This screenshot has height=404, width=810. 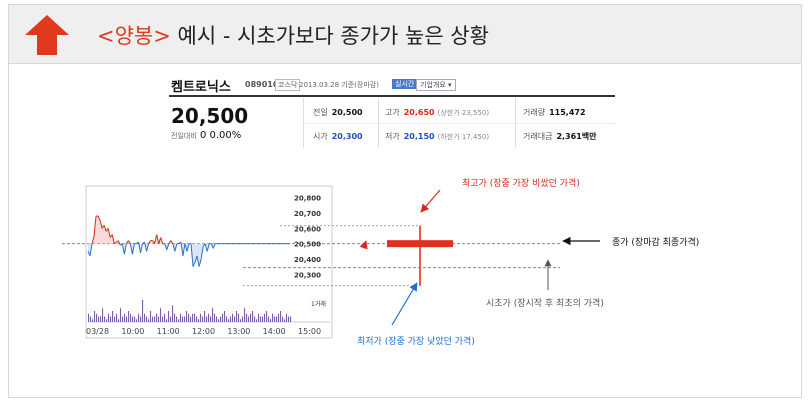 I want to click on high-label: 고가, so click(x=392, y=112).